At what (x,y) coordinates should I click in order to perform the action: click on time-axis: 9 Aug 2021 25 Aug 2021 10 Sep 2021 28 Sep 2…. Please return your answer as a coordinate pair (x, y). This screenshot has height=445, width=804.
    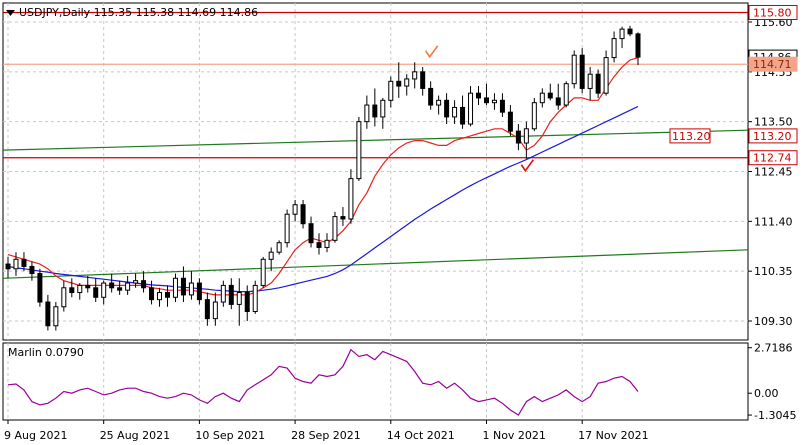
    Looking at the image, I should click on (326, 431).